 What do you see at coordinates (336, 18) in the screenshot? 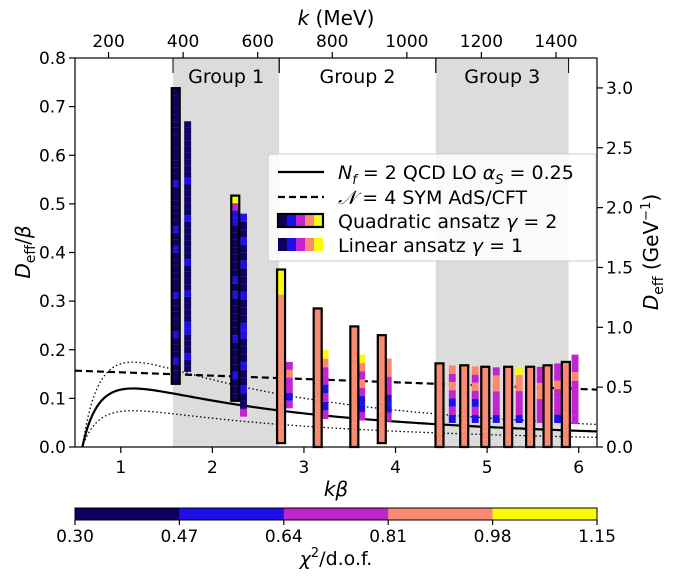
I see `svg-text: k (MeV)` at bounding box center [336, 18].